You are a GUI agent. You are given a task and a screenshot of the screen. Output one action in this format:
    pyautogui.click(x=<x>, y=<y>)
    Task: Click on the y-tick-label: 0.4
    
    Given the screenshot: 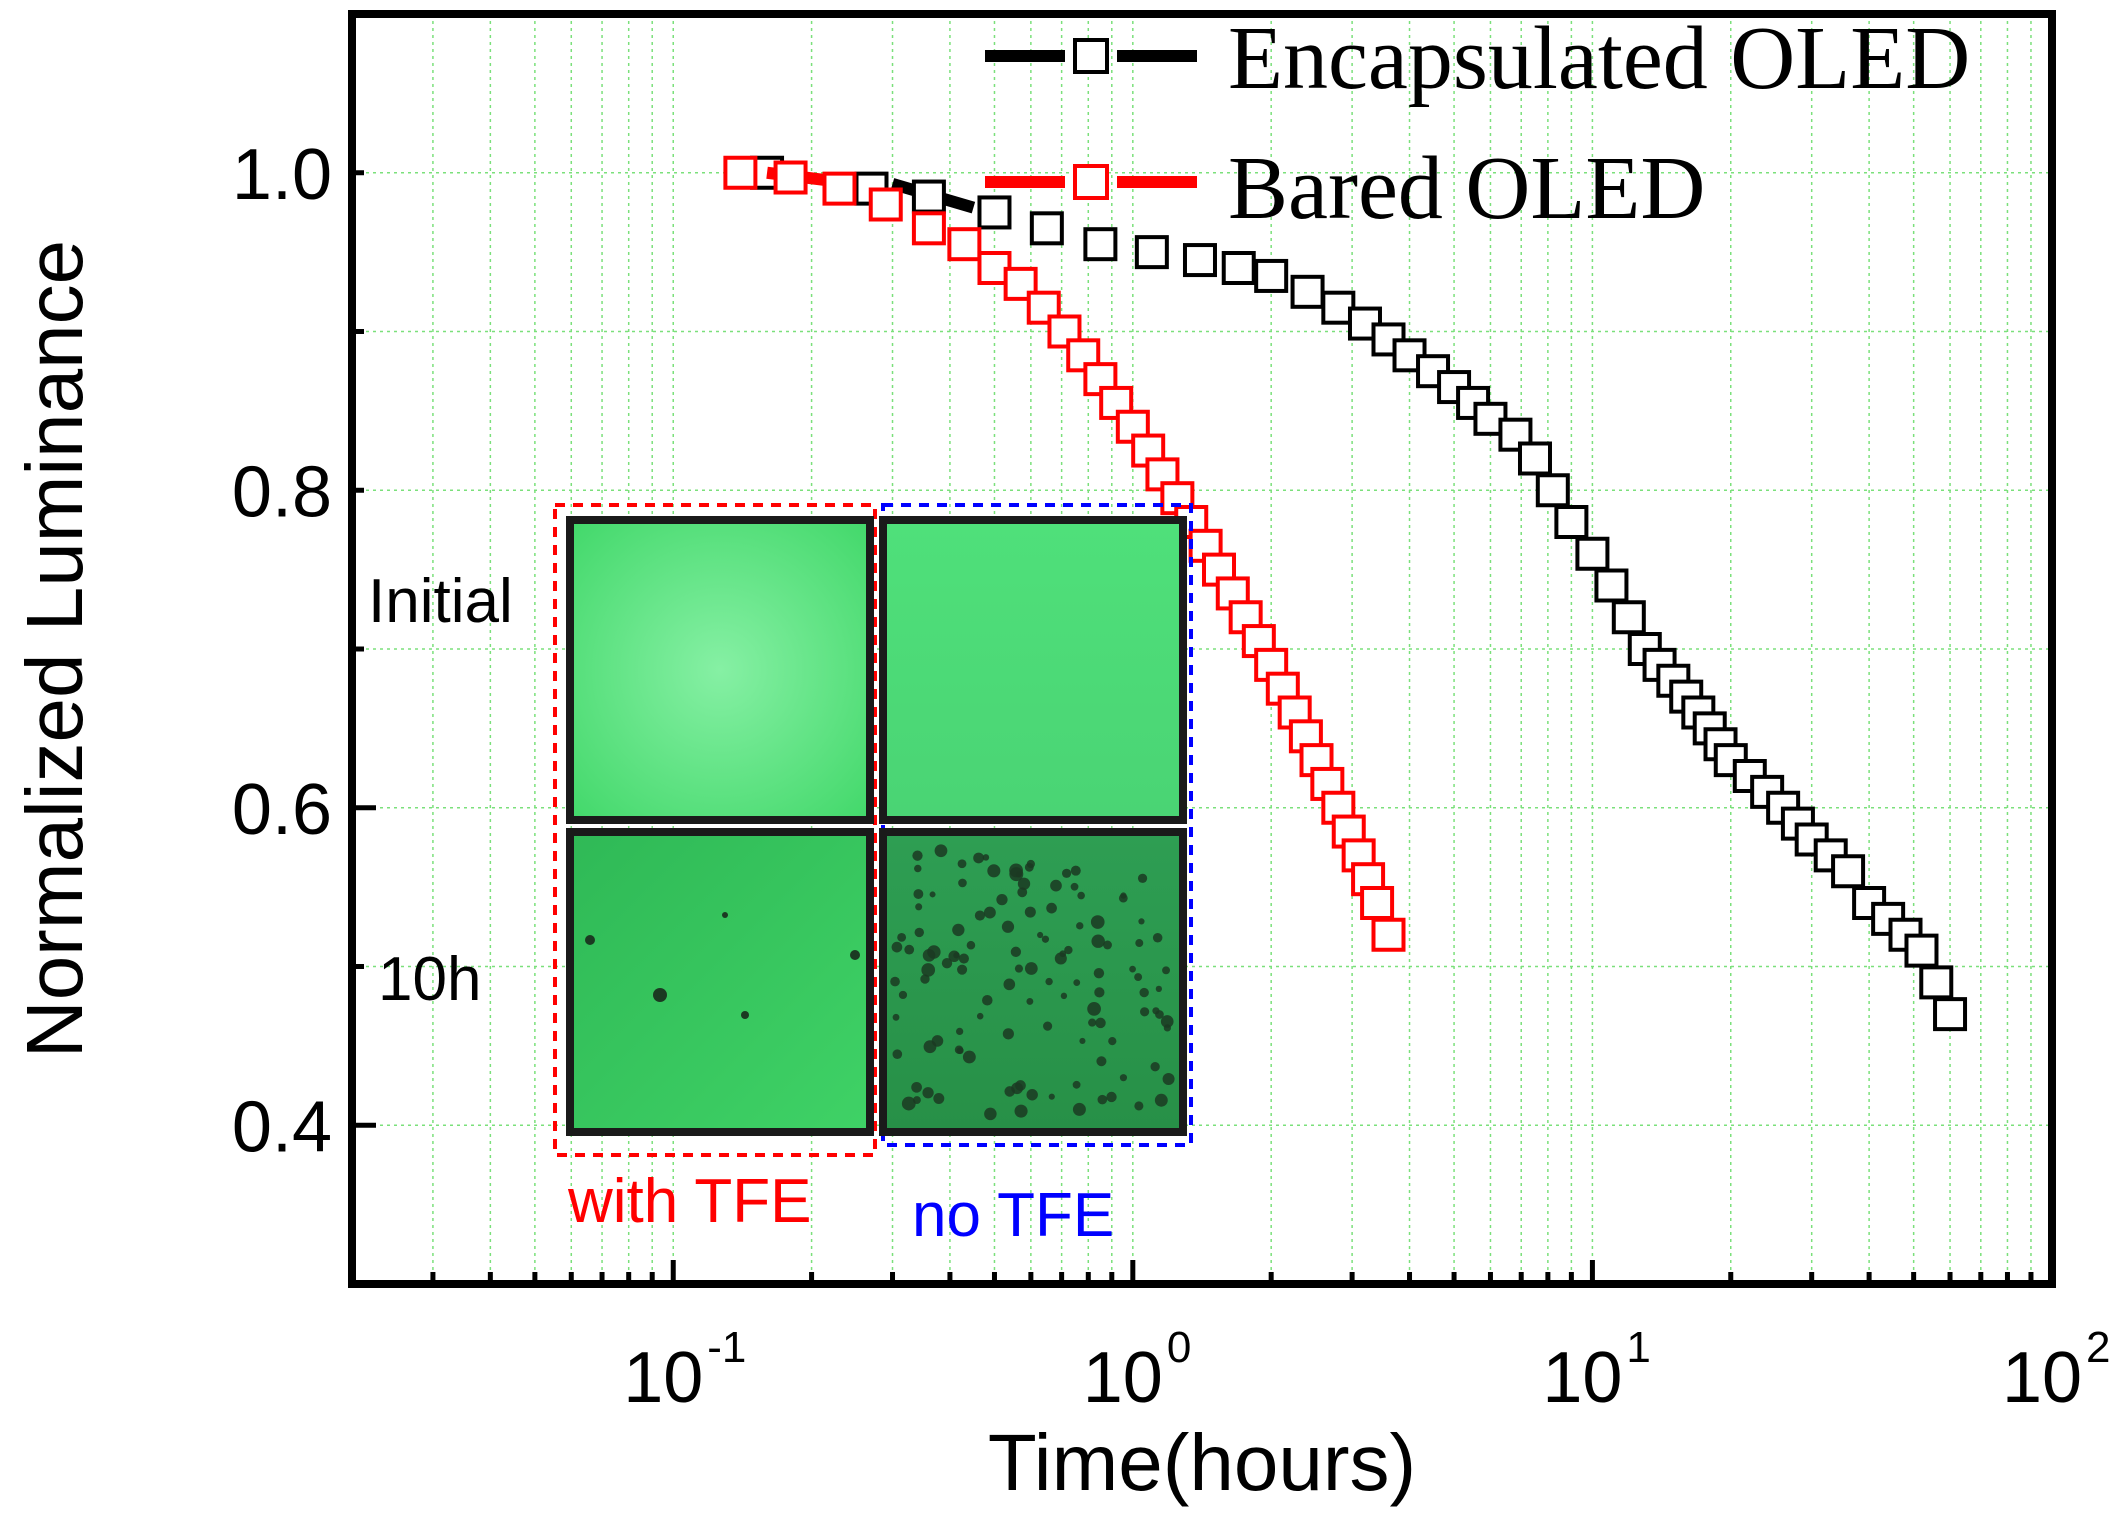 What is the action you would take?
    pyautogui.click(x=282, y=1127)
    